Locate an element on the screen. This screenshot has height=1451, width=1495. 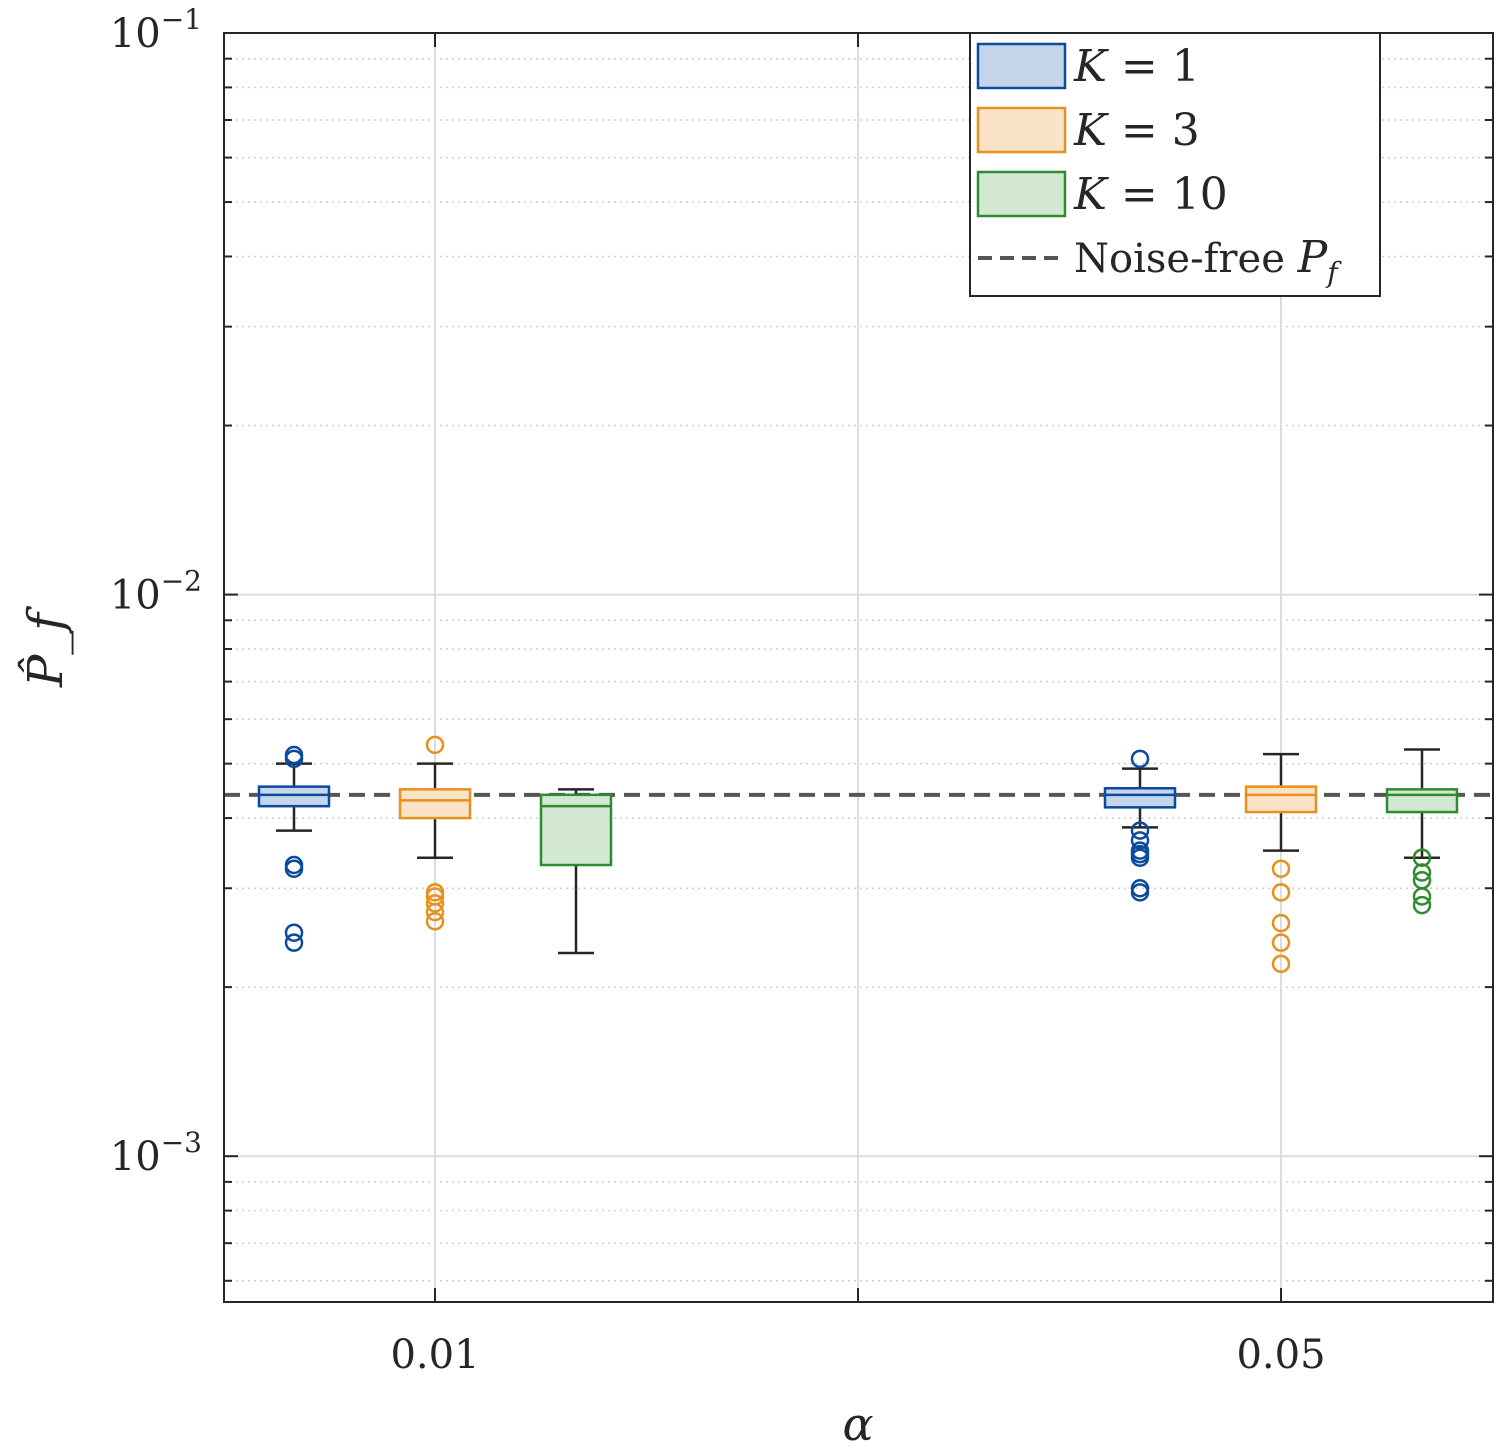
legend-label: K = 1 is located at coordinates (1136, 66).